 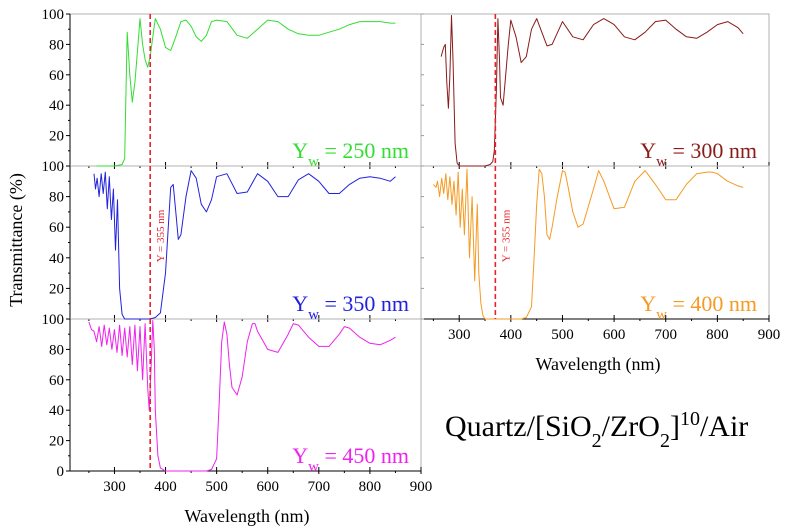 What do you see at coordinates (597, 364) in the screenshot?
I see `x-axis-title-right: Wavelength (nm)` at bounding box center [597, 364].